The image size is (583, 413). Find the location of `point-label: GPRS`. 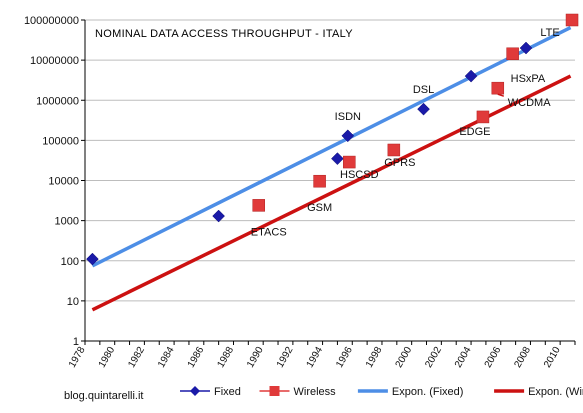

point-label: GPRS is located at coordinates (399, 163).